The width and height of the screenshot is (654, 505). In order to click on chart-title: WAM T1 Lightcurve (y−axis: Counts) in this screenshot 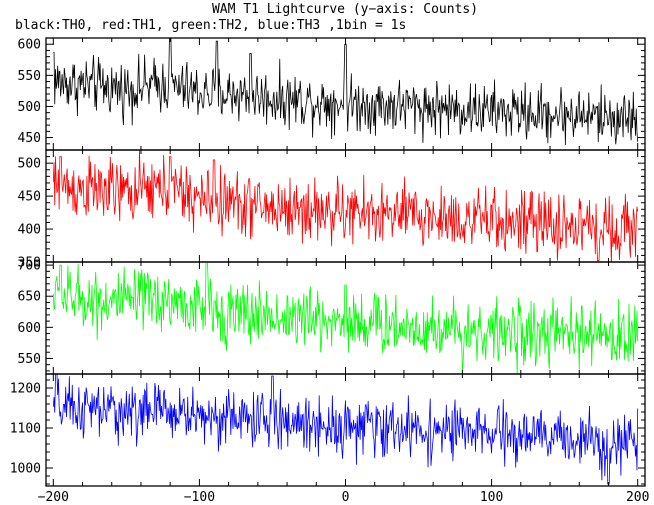, I will do `click(345, 9)`.